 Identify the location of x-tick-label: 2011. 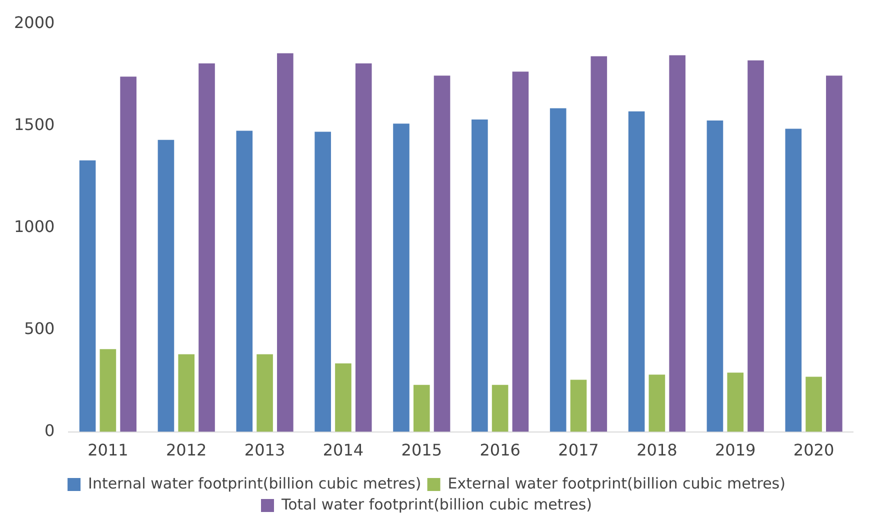
(108, 450).